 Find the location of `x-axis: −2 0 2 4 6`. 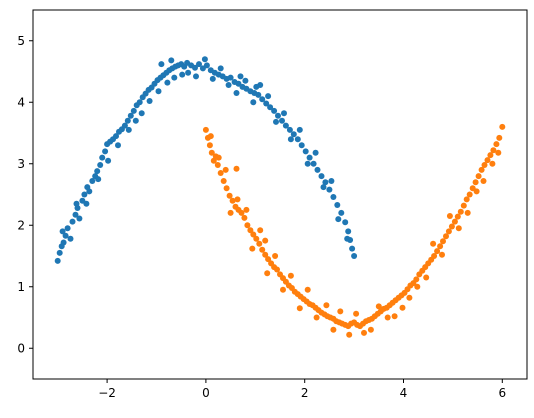

x-axis: −2 0 2 4 6 is located at coordinates (302, 389).